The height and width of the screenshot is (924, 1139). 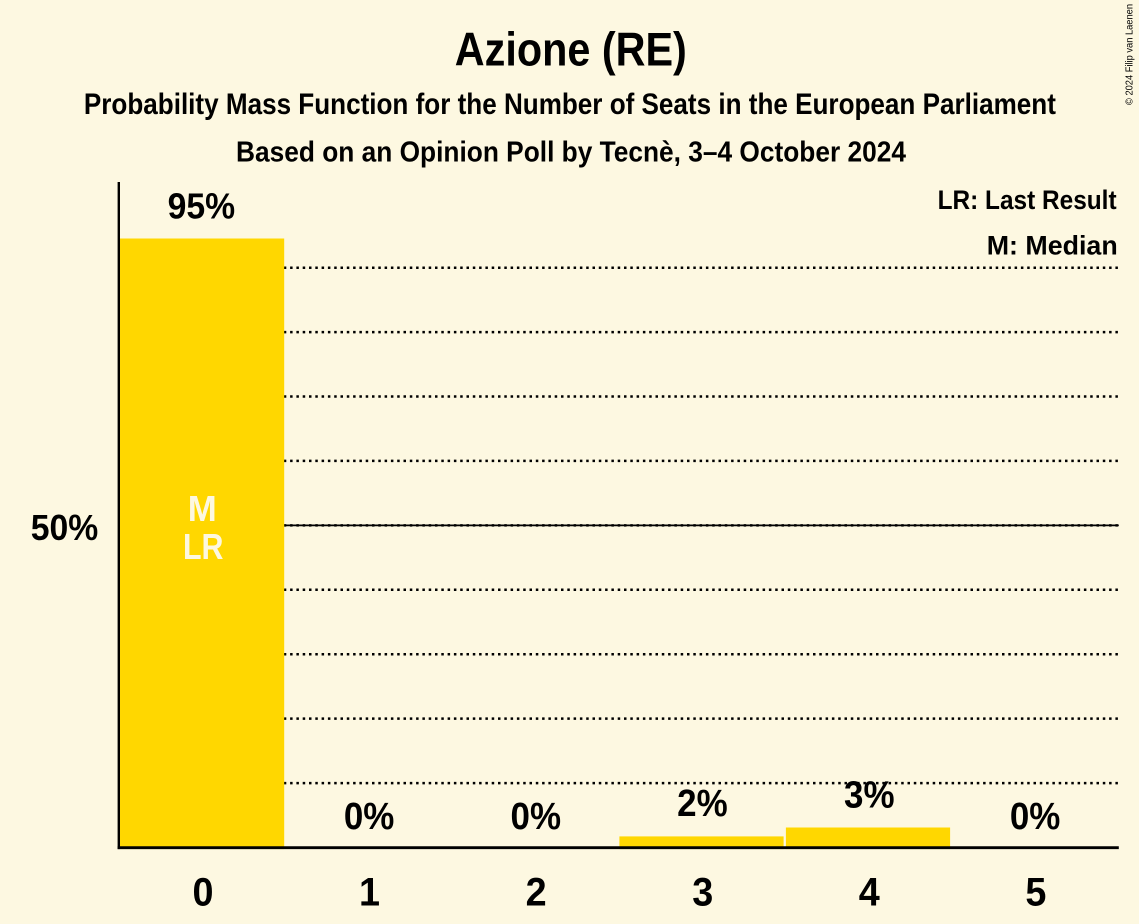 I want to click on svg-text: Azione (RE), so click(x=571, y=49).